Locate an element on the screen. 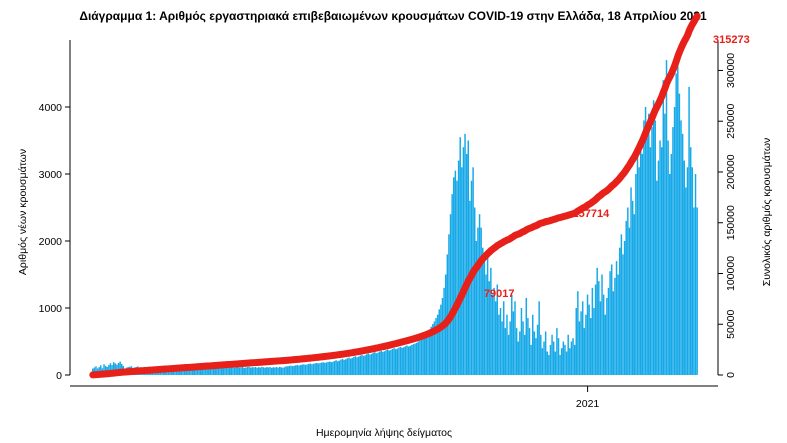 The height and width of the screenshot is (443, 787). right-tick-label: 150000 is located at coordinates (731, 222).